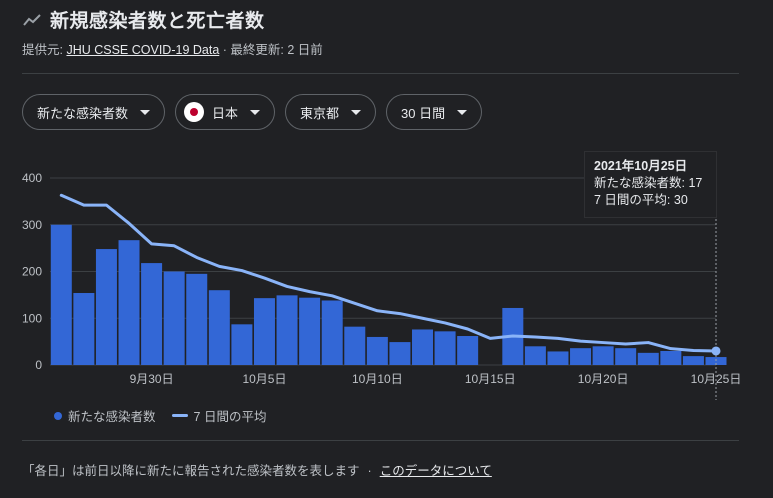 The height and width of the screenshot is (498, 773). I want to click on footer-note: 「各日」は前日以降に新たに報告された感染者数を表します, so click(191, 471).